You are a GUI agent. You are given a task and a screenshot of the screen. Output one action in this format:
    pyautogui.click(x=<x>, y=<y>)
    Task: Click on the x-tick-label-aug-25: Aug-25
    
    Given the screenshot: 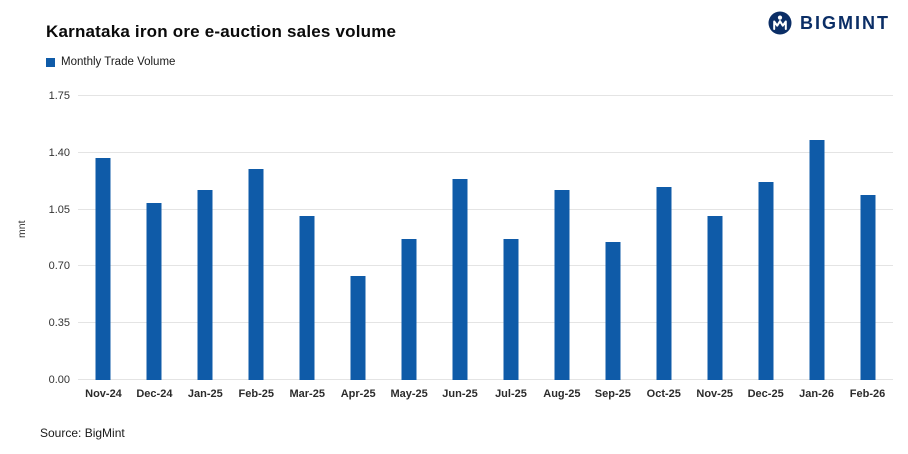 What is the action you would take?
    pyautogui.click(x=562, y=394)
    